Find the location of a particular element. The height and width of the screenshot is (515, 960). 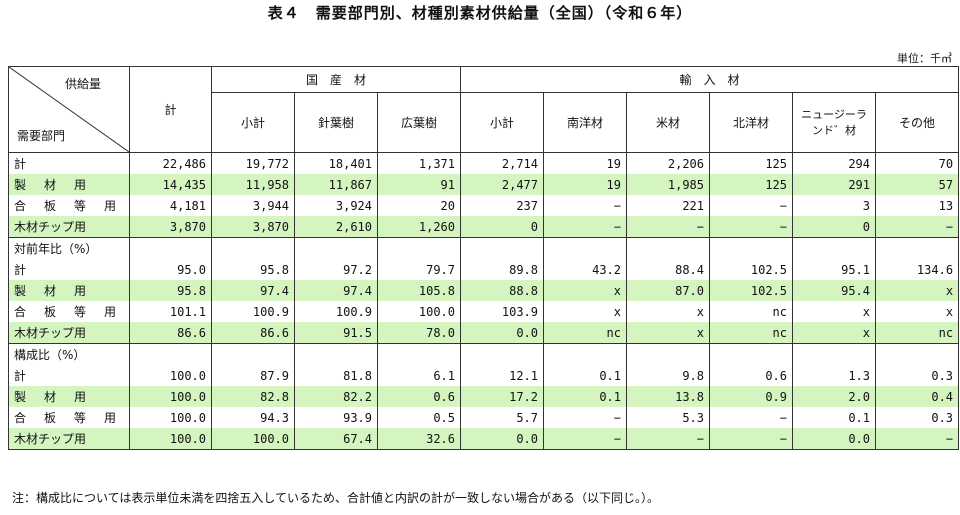

row-label: 製材用 is located at coordinates (69, 184).